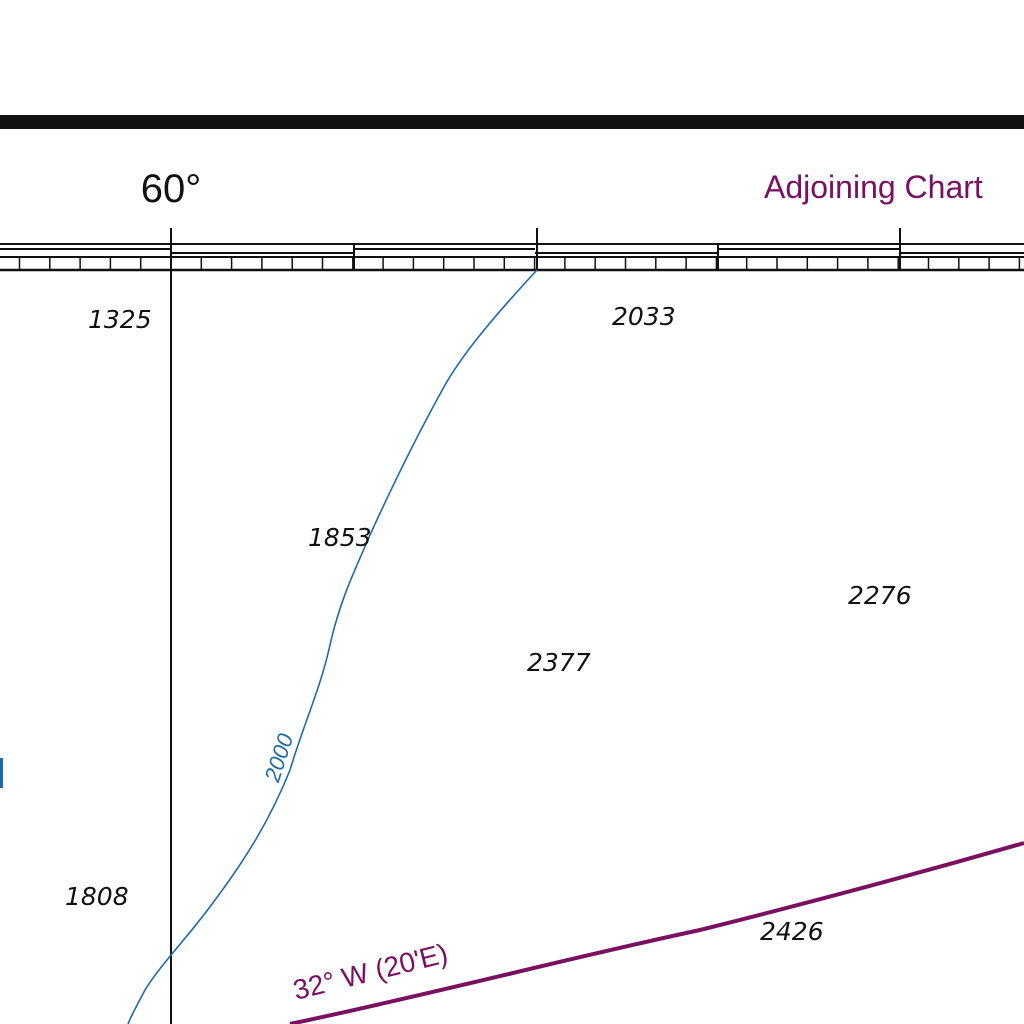  I want to click on scale-alternating-bars, so click(512, 251).